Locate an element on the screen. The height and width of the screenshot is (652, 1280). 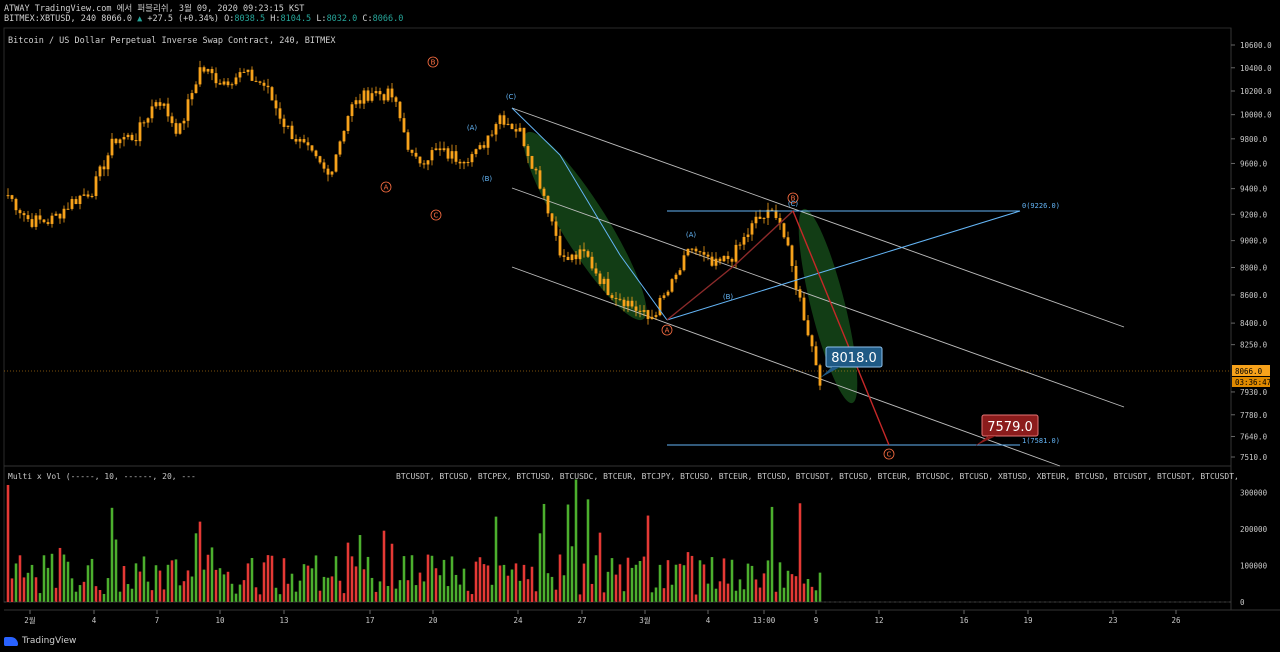
time-axis: 2월 4 7 10 13 17 20 24 27 3월 4 13:00 9 12 16 19 23 26 is located at coordinates (602, 617).